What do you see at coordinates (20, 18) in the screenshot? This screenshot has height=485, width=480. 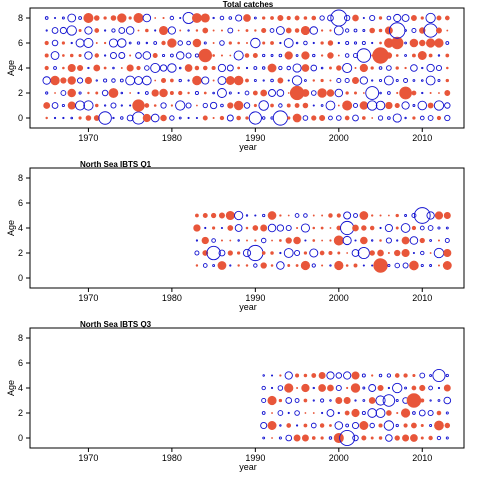 I see `y-tick-label: 8` at bounding box center [20, 18].